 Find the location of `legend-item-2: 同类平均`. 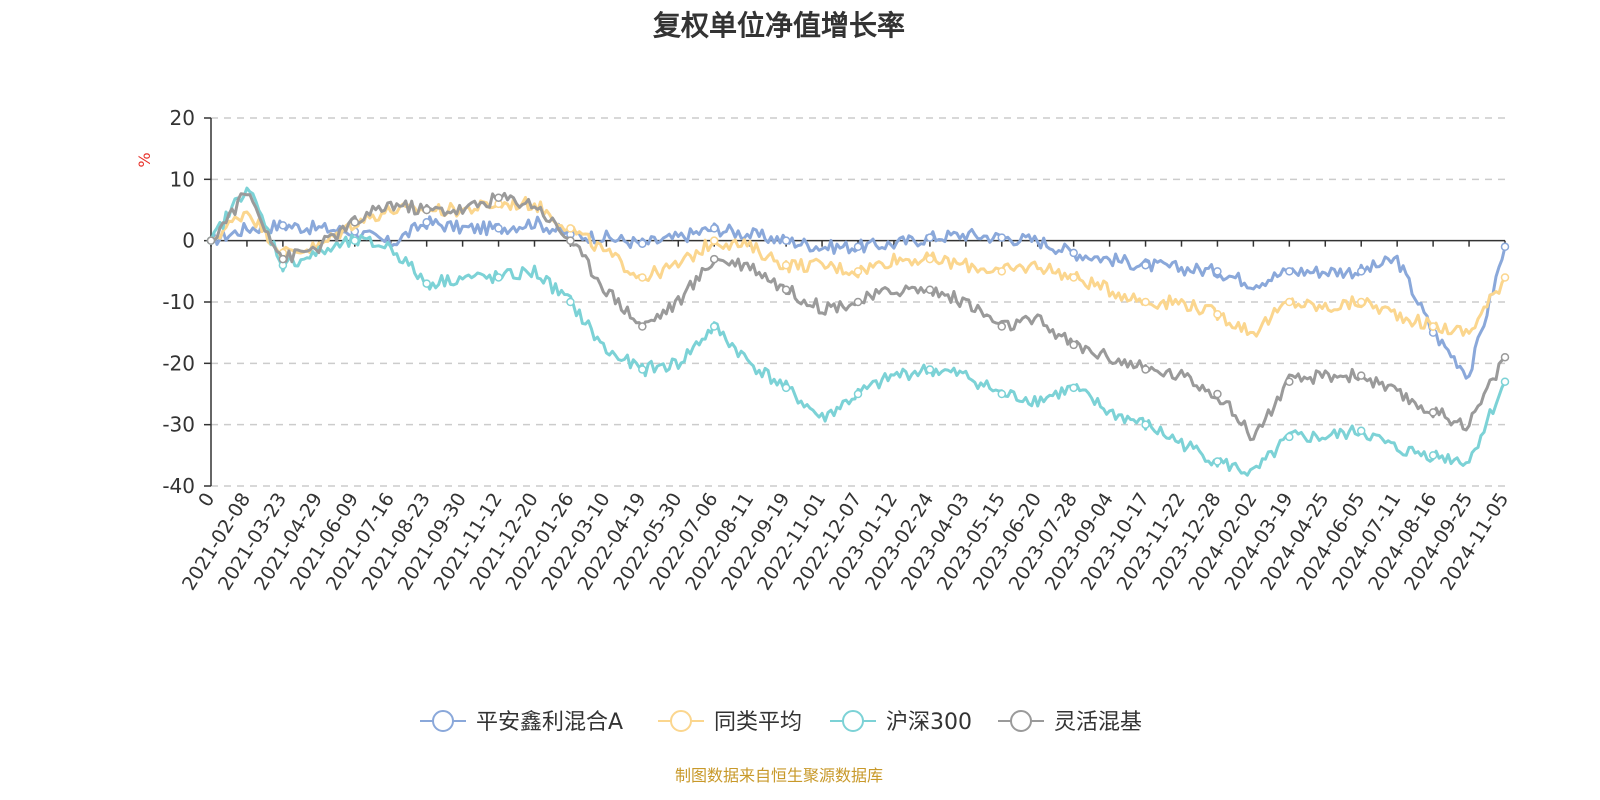

legend-item-2: 同类平均 is located at coordinates (730, 722).